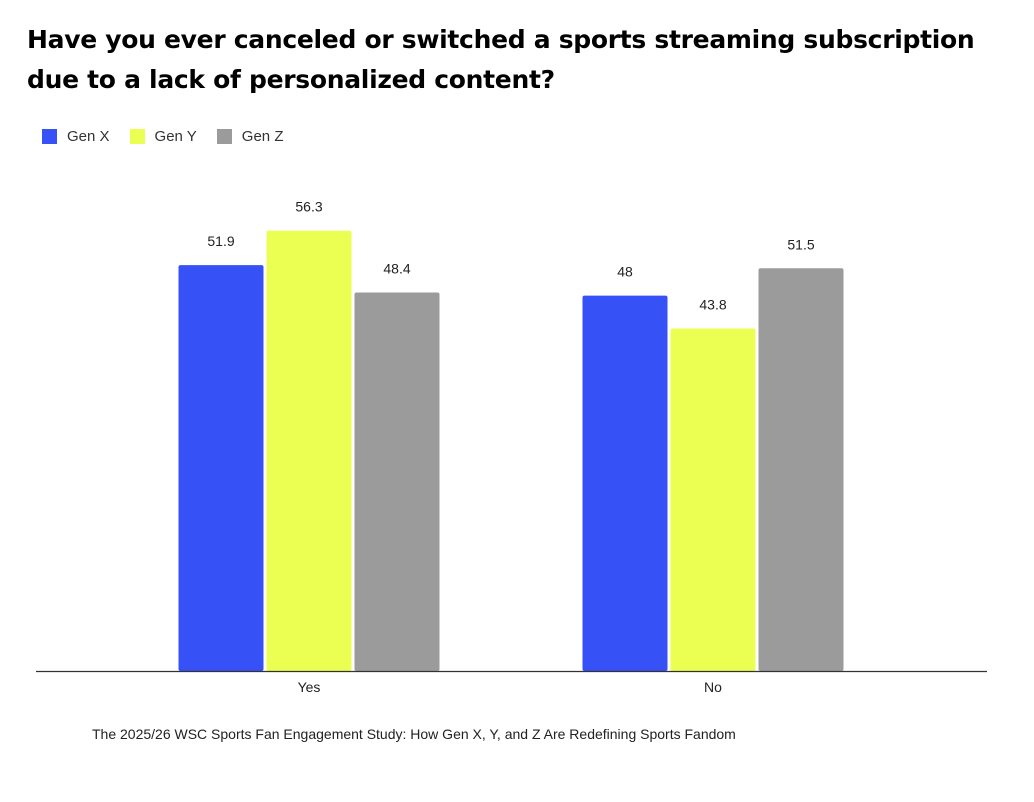 The height and width of the screenshot is (802, 1034). I want to click on data-label-gen-x-no: 48, so click(625, 272).